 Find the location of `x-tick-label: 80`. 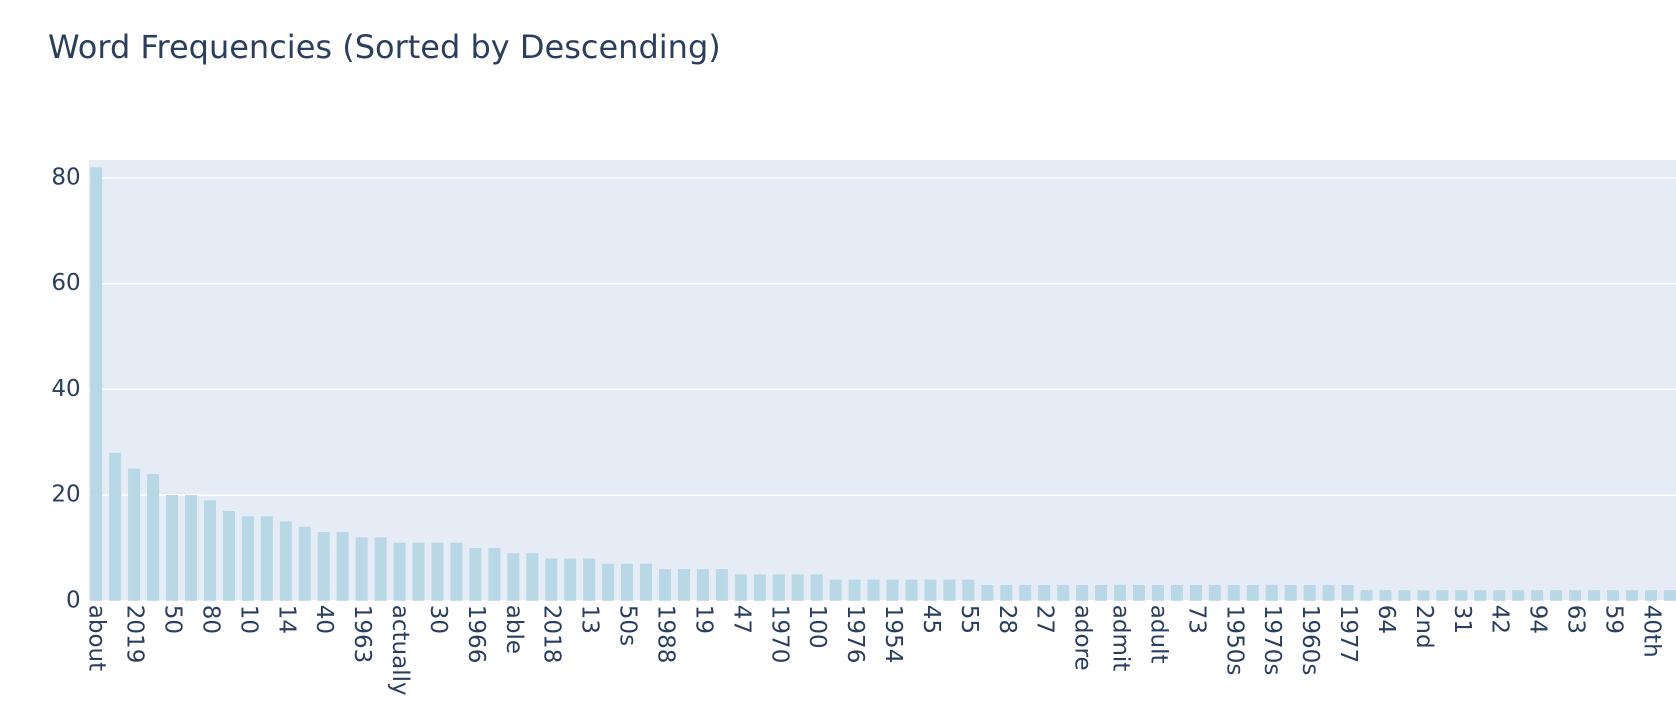

x-tick-label: 80 is located at coordinates (210, 619).